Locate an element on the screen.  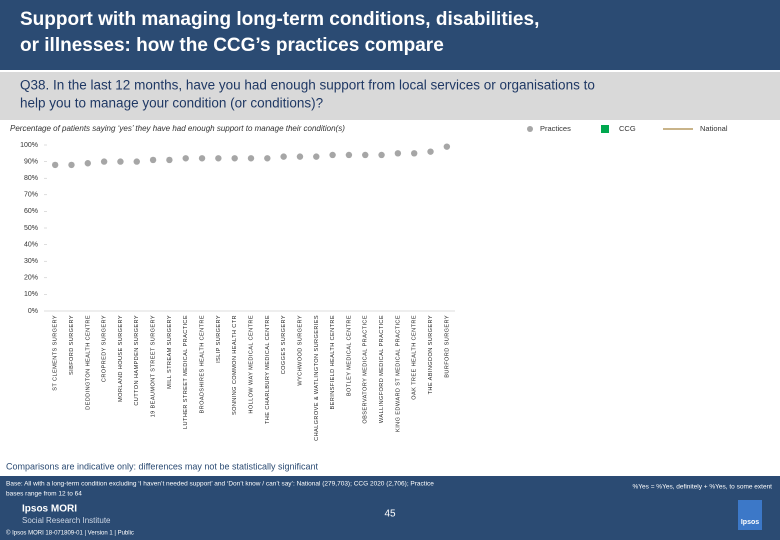
y-tick-label: 90% is located at coordinates (31, 161).